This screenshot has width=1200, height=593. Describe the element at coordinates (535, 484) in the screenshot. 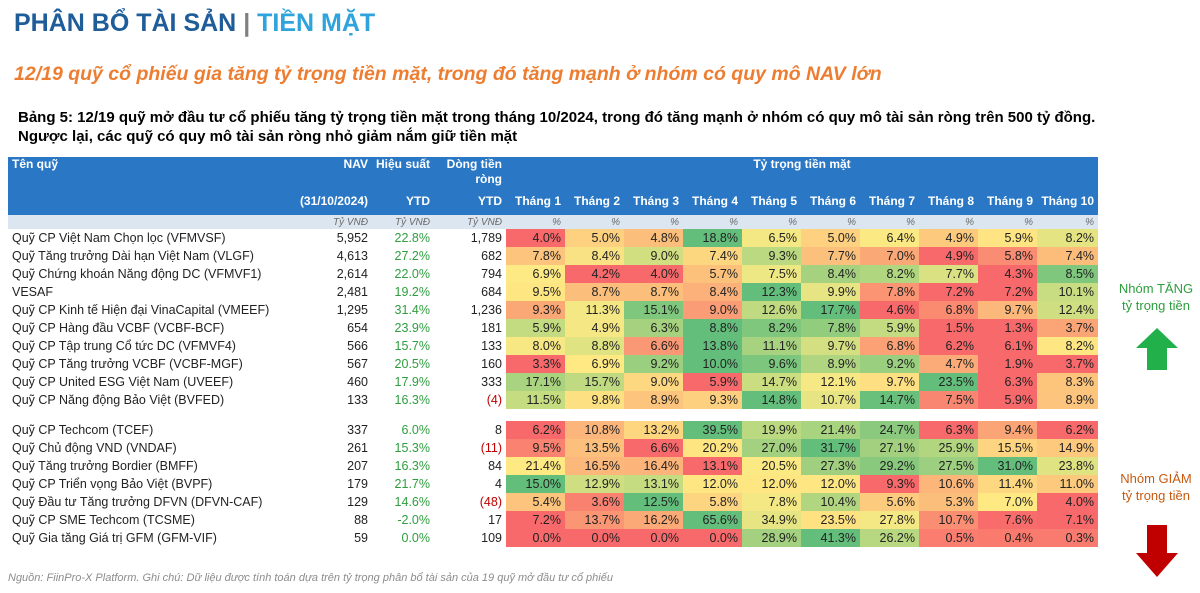

I see `cash-cell: 15.0%` at that location.